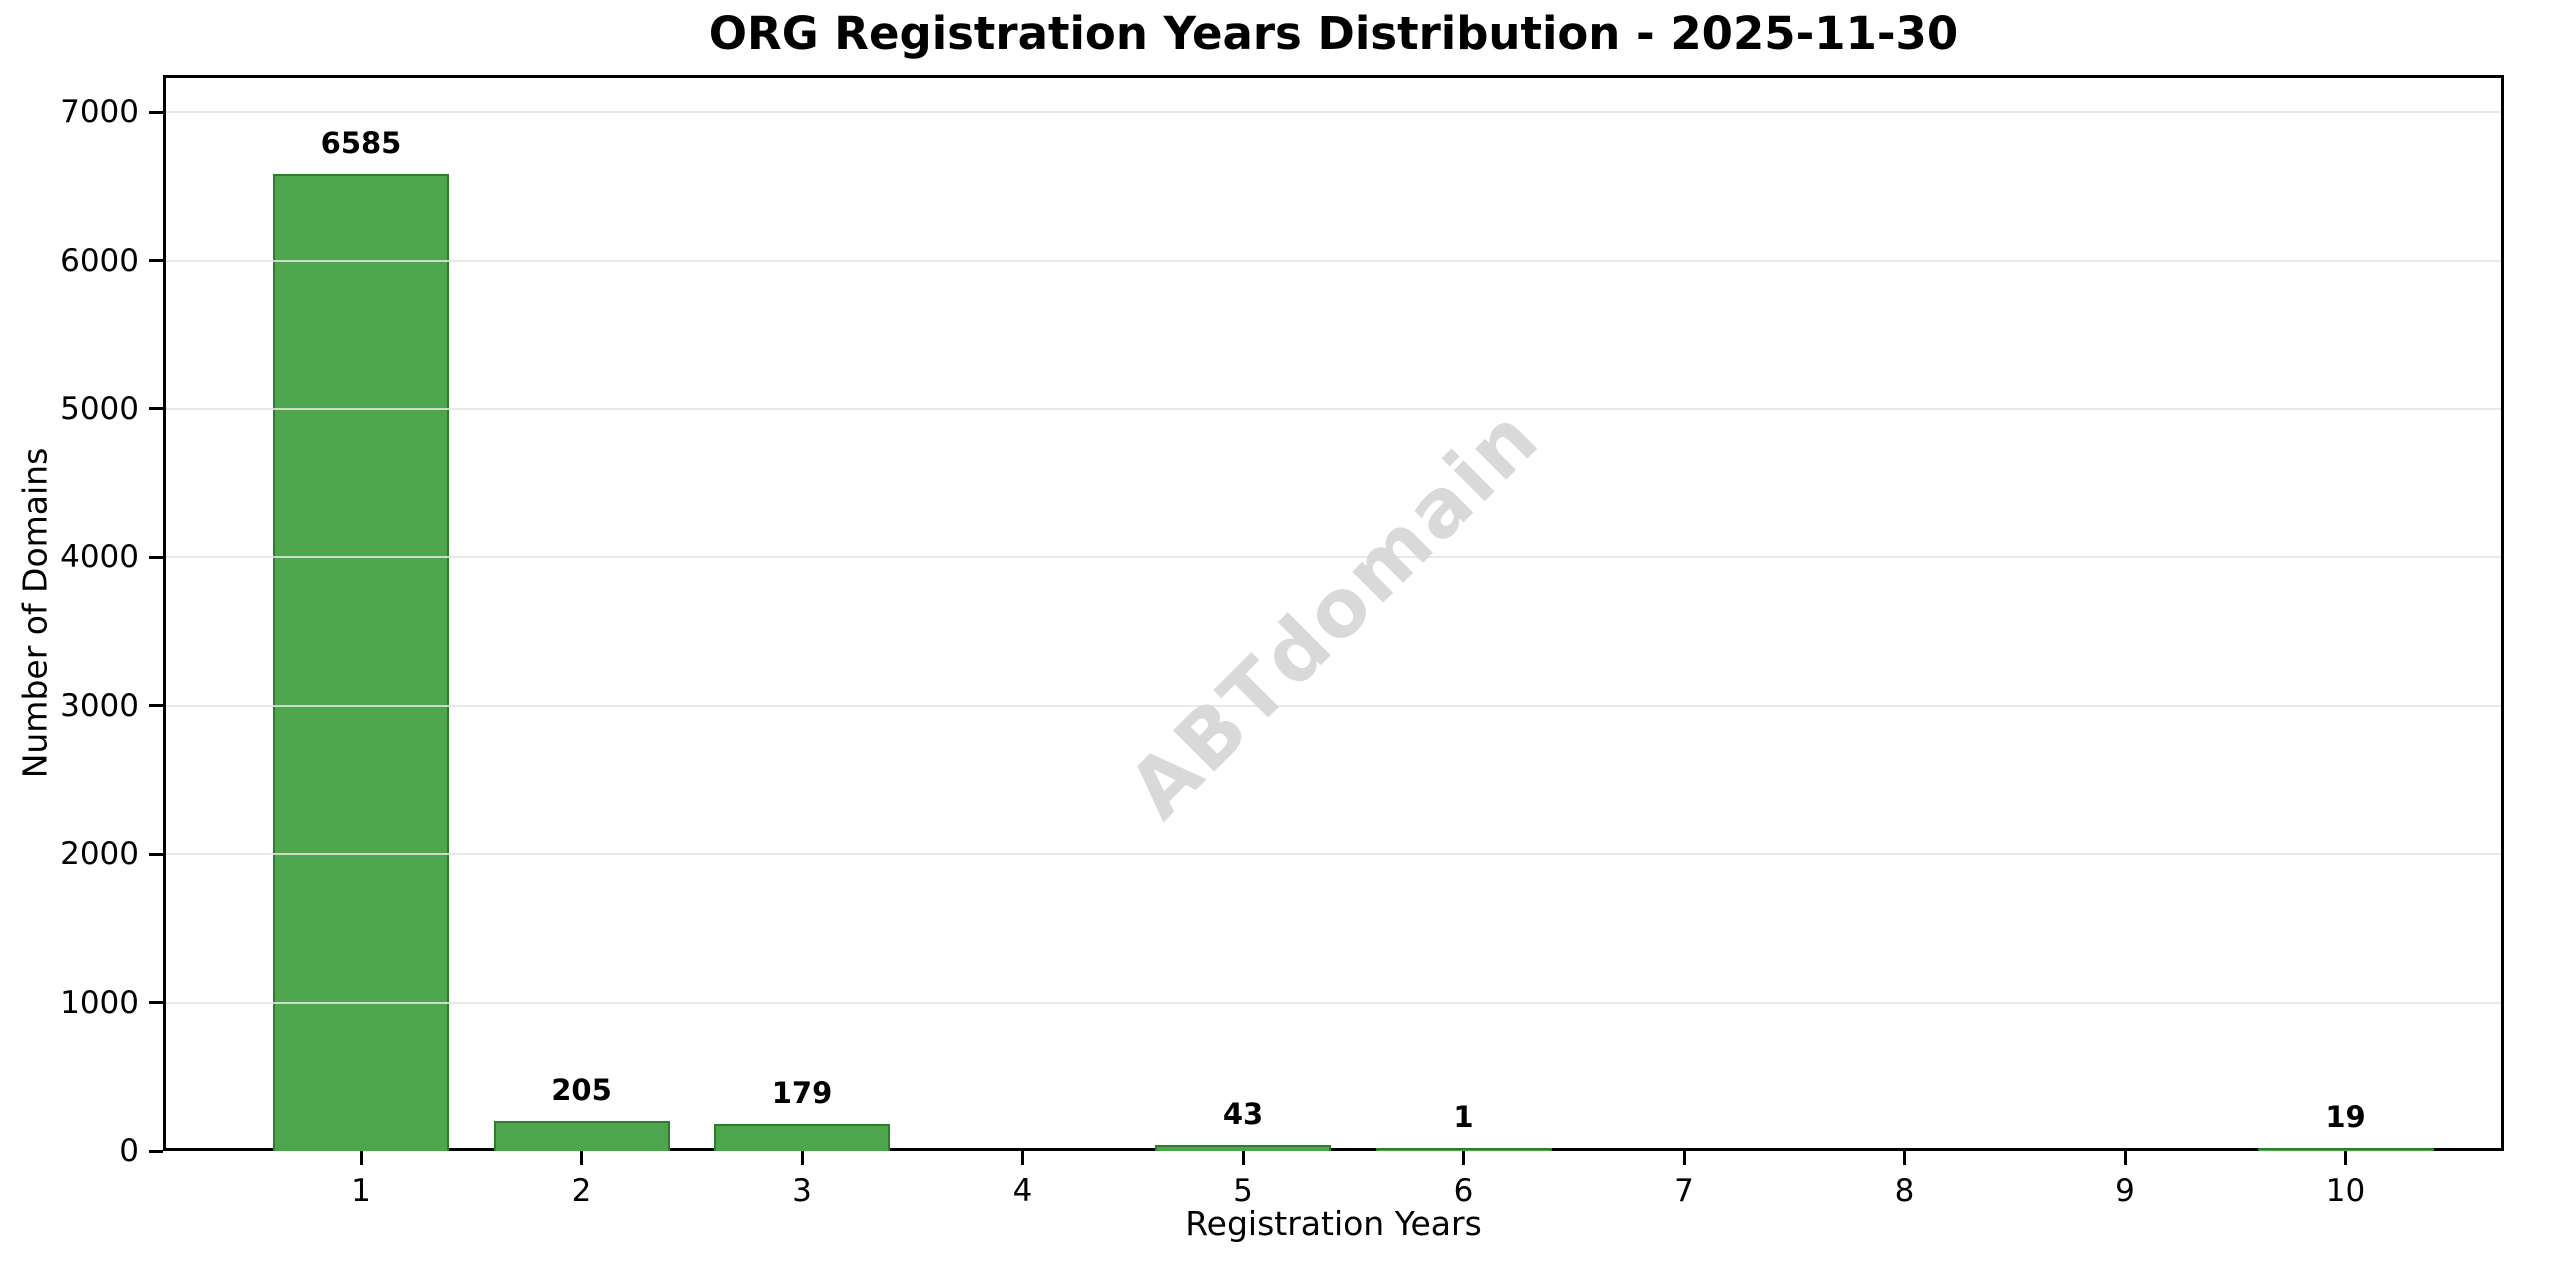 The width and height of the screenshot is (2560, 1271). What do you see at coordinates (35, 613) in the screenshot?
I see `y-axis-label: Number of Domains` at bounding box center [35, 613].